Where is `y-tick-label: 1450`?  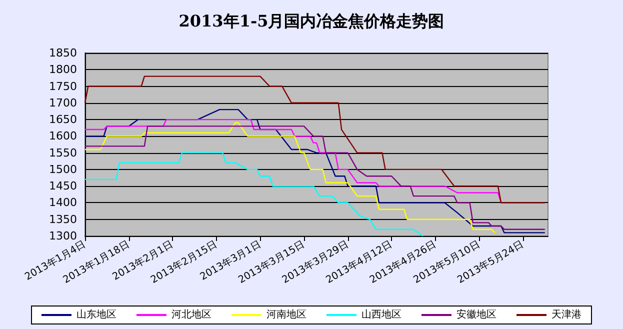 y-tick-label: 1450 is located at coordinates (63, 186).